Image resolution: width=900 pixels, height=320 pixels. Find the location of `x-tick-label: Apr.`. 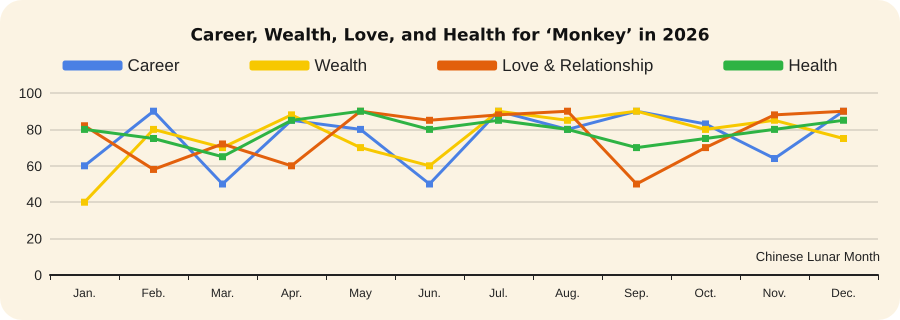

x-tick-label: Apr. is located at coordinates (291, 293).